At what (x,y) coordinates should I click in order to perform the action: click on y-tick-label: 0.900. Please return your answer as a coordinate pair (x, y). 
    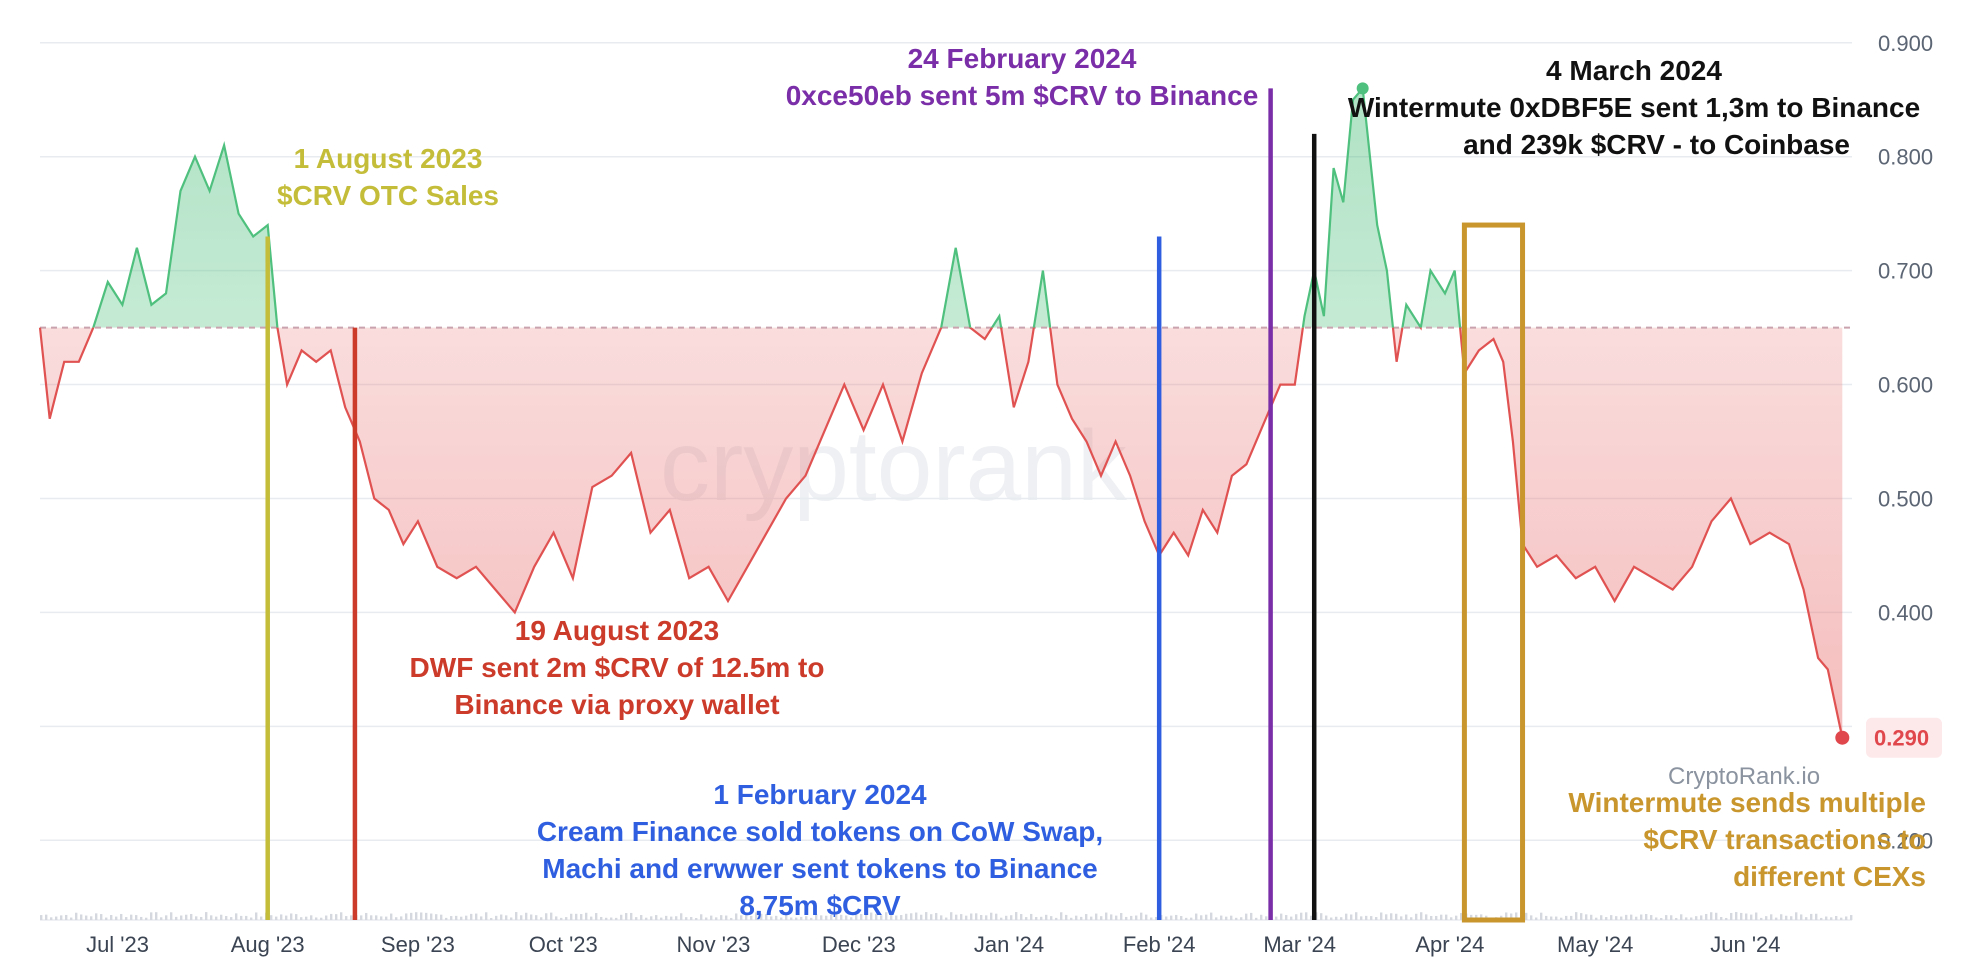
    Looking at the image, I should click on (1905, 43).